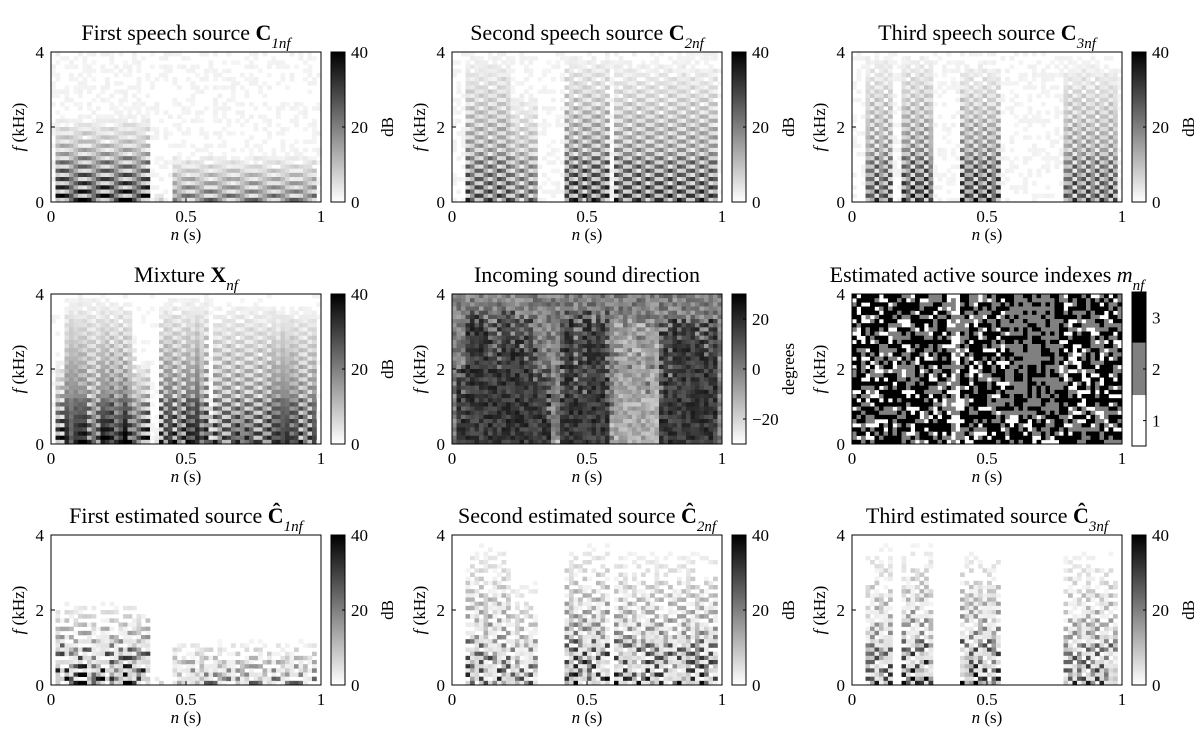 This screenshot has width=1203, height=729. I want to click on panel-title: Mixture Xnf, so click(187, 278).